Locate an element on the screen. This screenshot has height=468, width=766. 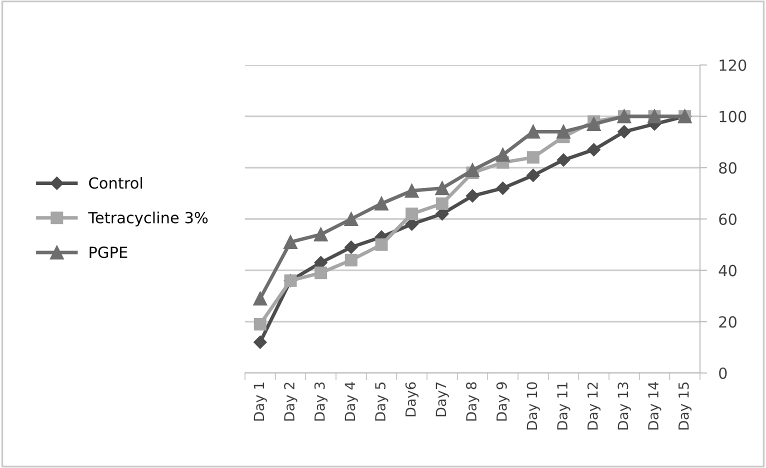
x-tick-label: Day 10 is located at coordinates (533, 406).